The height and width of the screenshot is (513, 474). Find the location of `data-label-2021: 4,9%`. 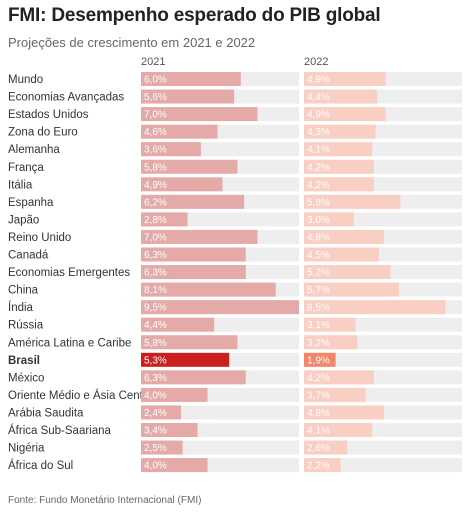

data-label-2021: 4,9% is located at coordinates (155, 185).